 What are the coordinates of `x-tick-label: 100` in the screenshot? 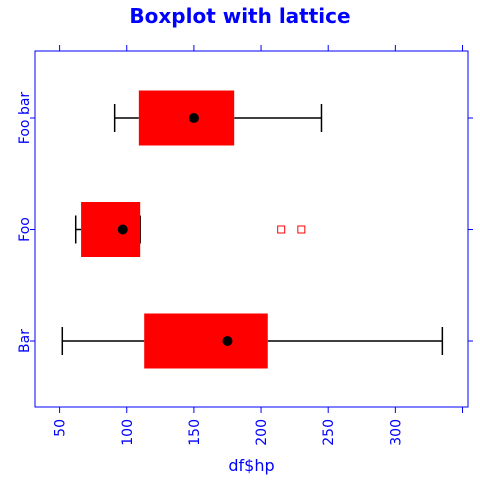 It's located at (128, 432).